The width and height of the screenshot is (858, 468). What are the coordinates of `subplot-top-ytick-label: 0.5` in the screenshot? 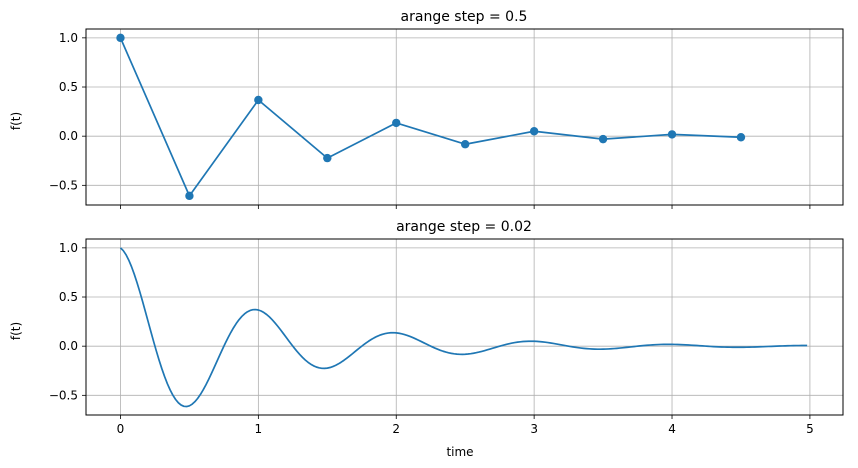 It's located at (68, 87).